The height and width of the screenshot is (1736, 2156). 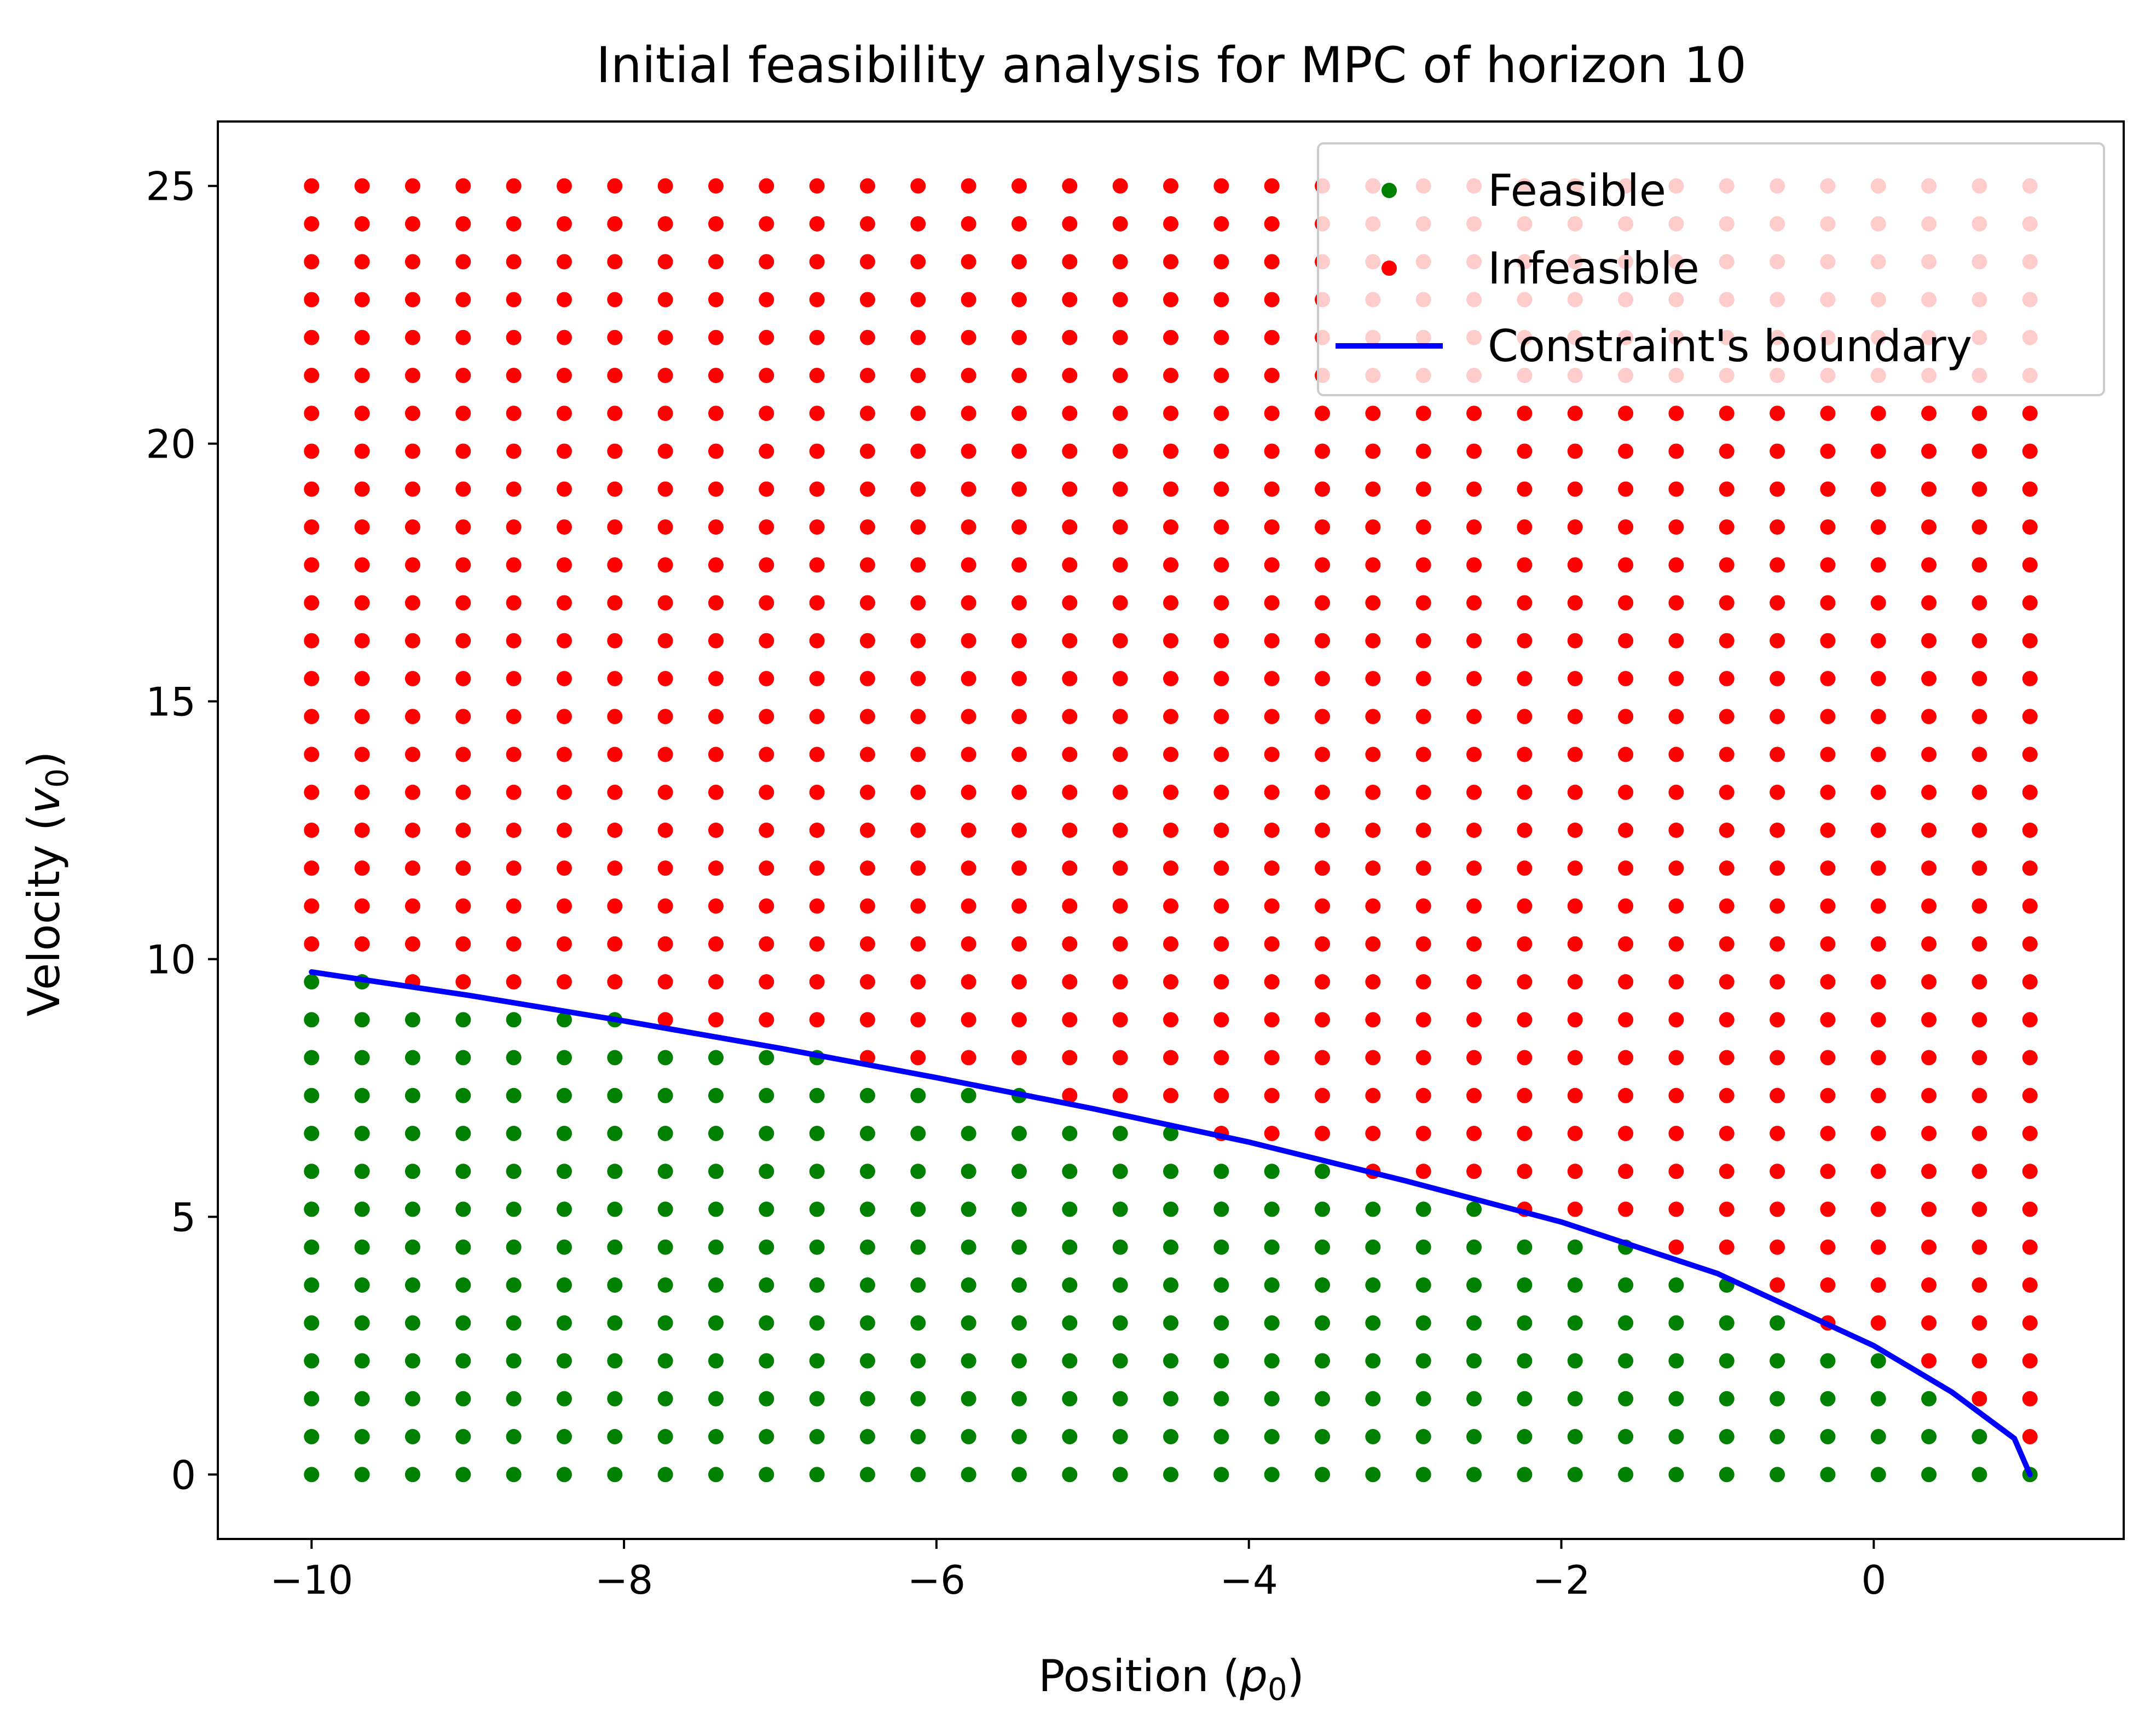 I want to click on x-tick-label: −4, so click(x=1249, y=1580).